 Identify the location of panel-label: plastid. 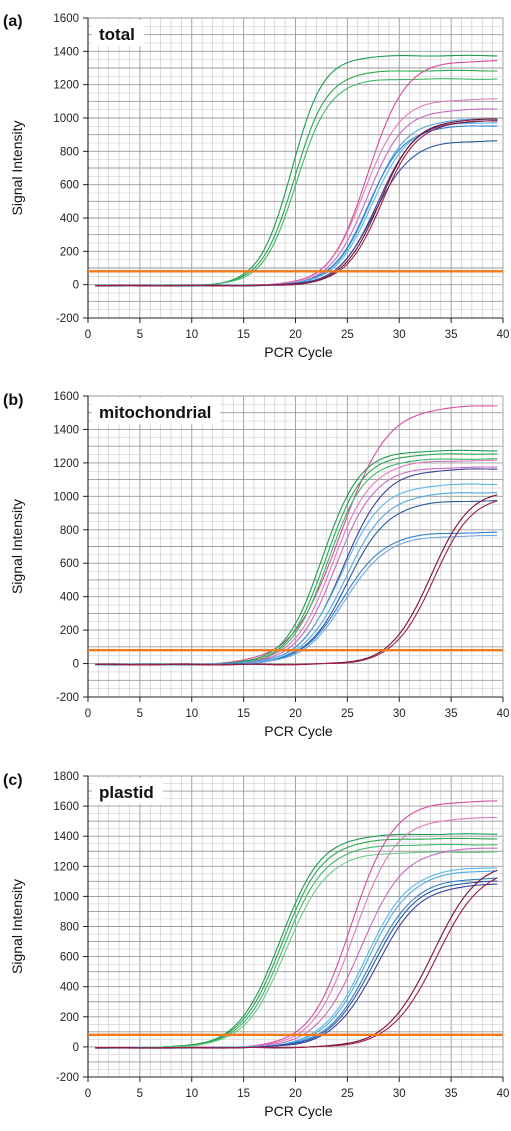
(126, 792).